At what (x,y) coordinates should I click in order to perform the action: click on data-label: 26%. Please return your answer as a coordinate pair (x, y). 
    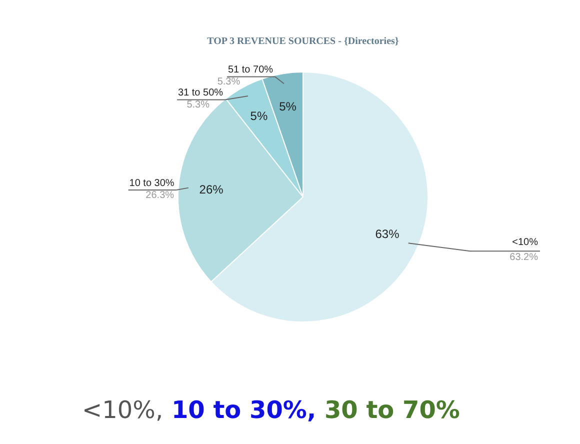
    Looking at the image, I should click on (211, 189).